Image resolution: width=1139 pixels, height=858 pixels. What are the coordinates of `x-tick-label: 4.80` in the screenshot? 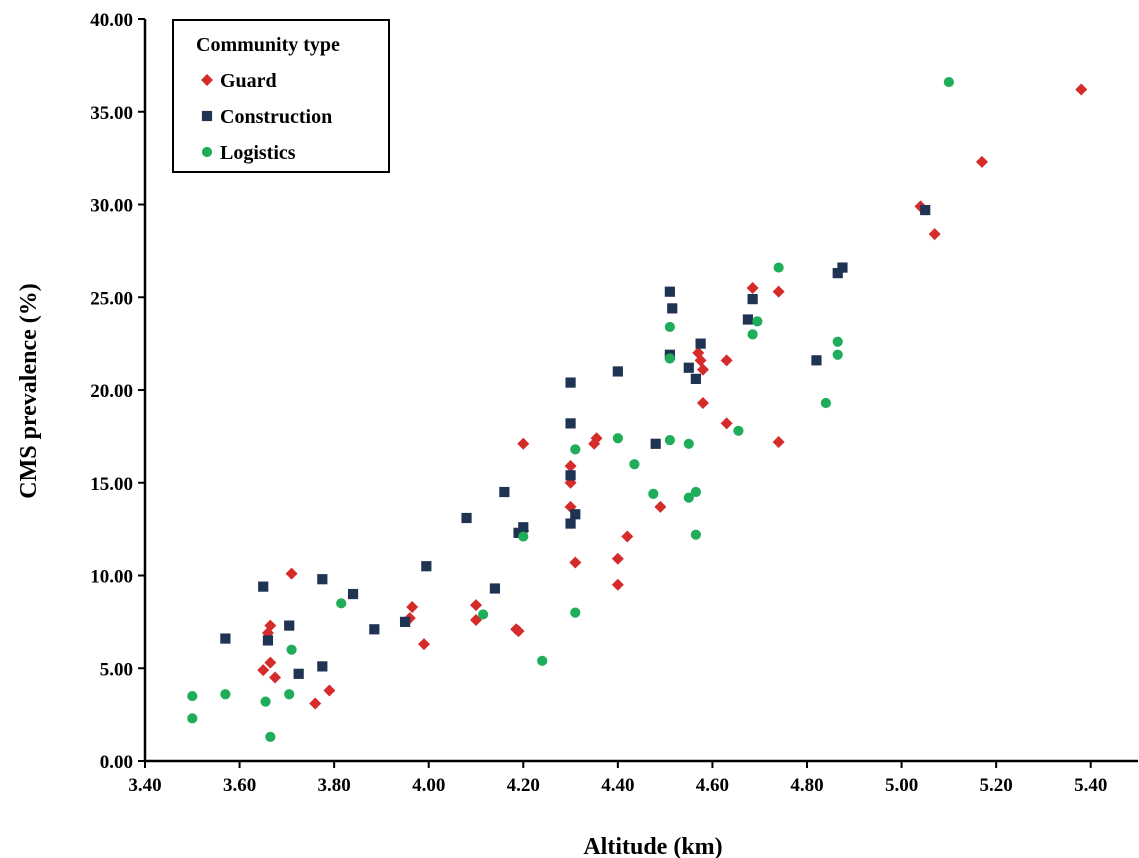 It's located at (806, 785).